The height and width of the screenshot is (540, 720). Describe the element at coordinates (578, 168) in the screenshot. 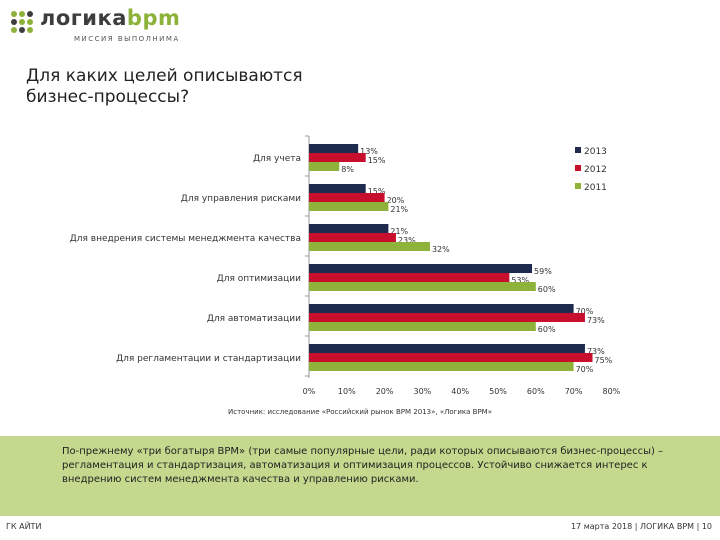

I see `legend-swatch-2012` at that location.